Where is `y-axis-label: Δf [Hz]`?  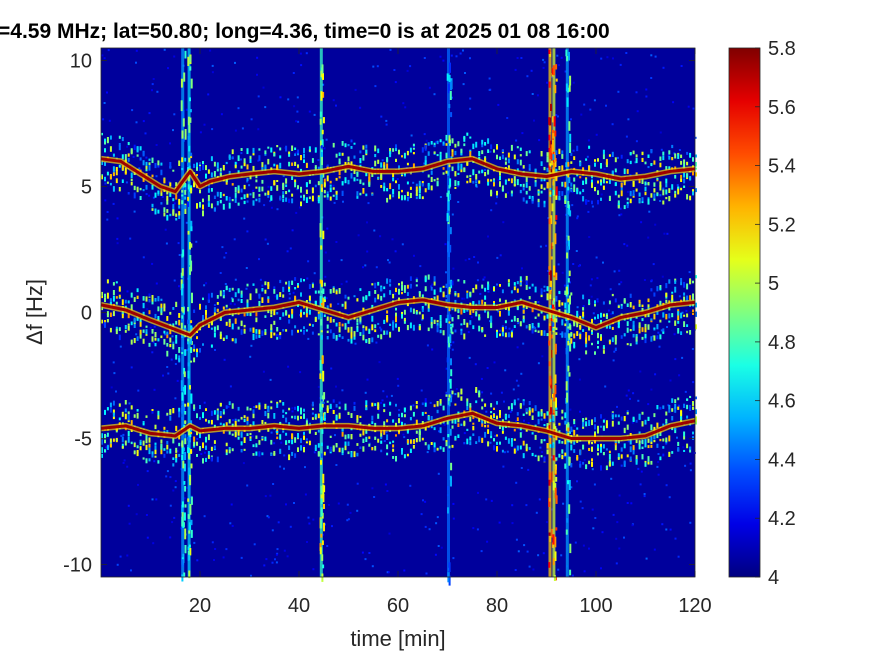 y-axis-label: Δf [Hz] is located at coordinates (34, 312).